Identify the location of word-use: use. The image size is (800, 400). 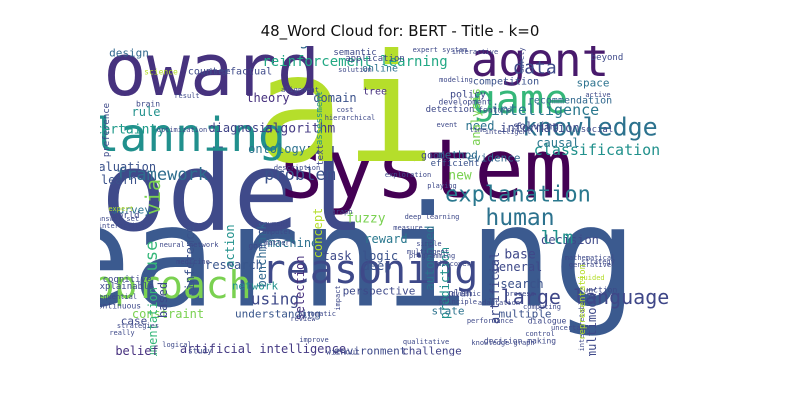
(152, 256).